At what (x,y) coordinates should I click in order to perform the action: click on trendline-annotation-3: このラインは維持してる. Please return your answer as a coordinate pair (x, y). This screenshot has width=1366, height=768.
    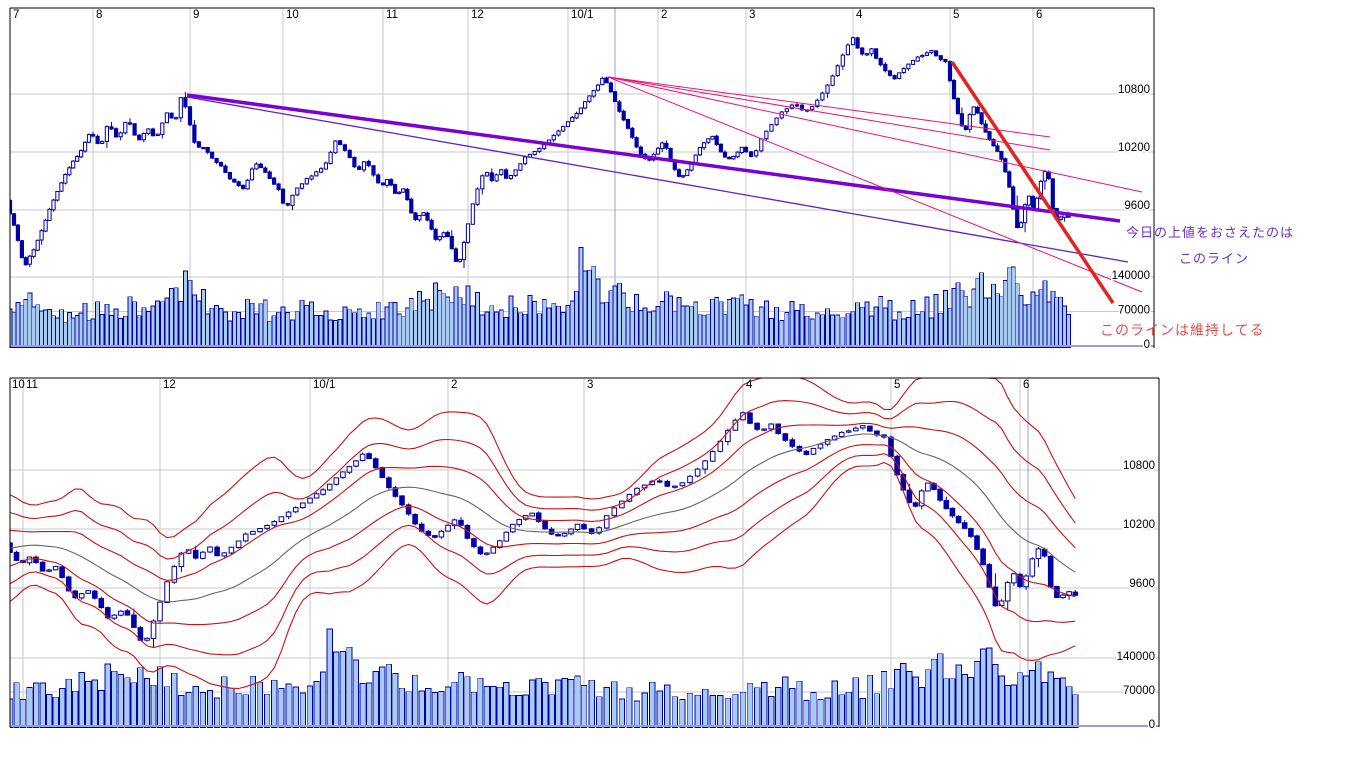
    Looking at the image, I should click on (1182, 330).